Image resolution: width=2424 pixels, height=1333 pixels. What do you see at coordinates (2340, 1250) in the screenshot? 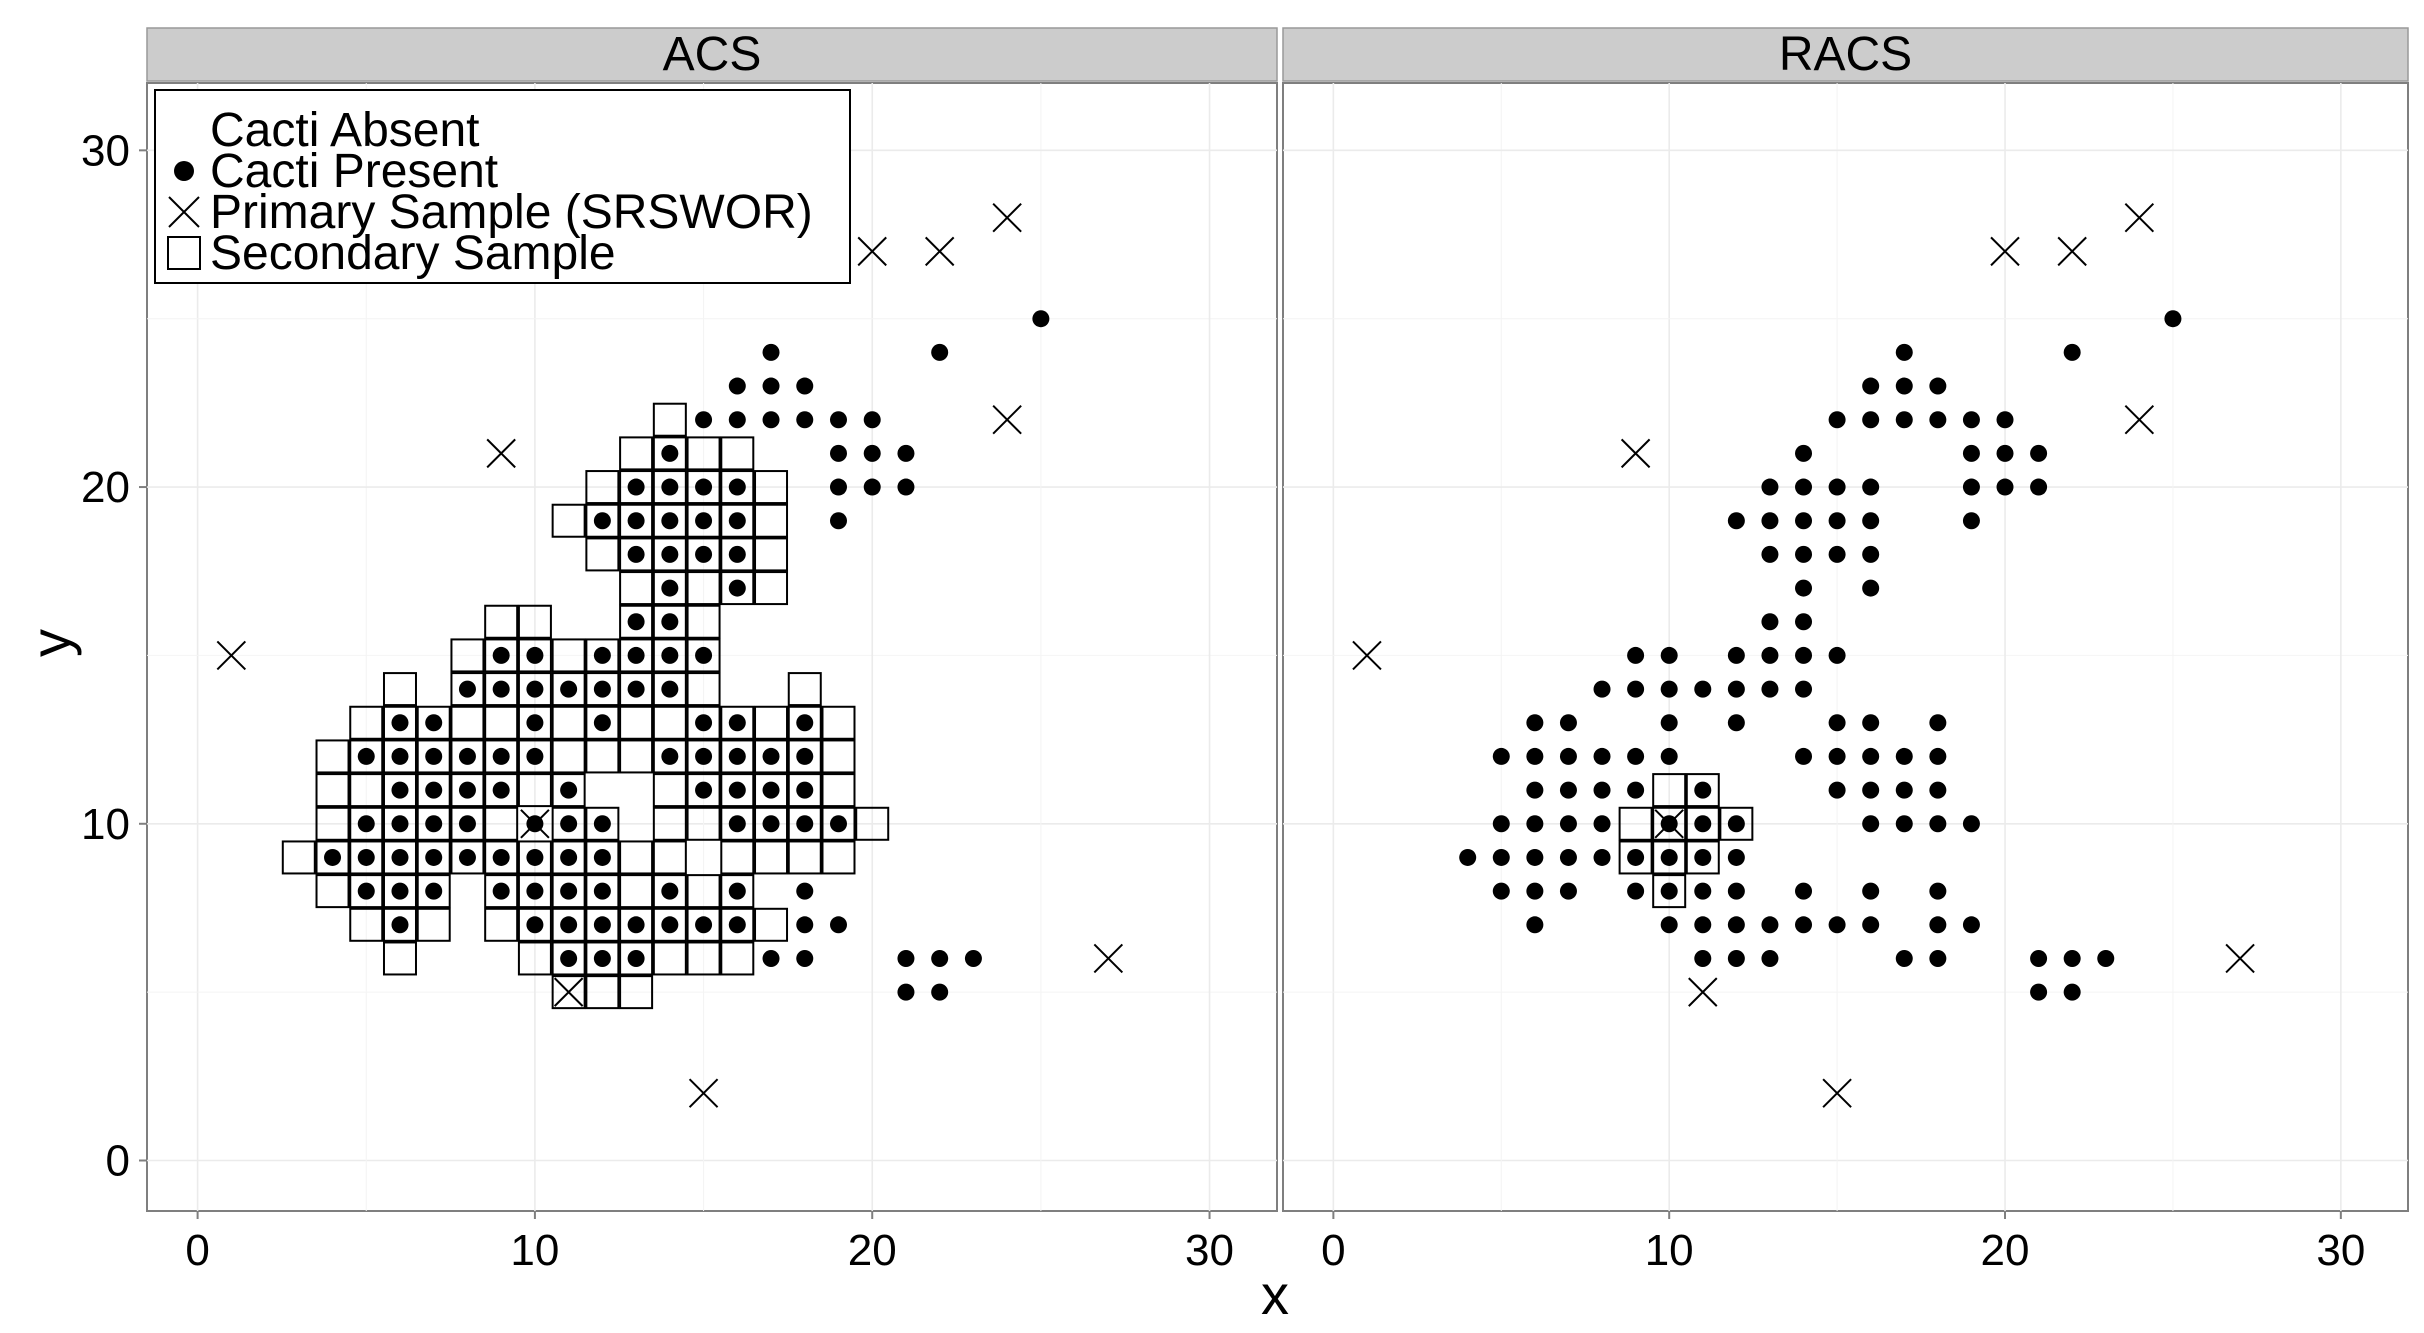
I see `x-tick-label: 30` at bounding box center [2340, 1250].